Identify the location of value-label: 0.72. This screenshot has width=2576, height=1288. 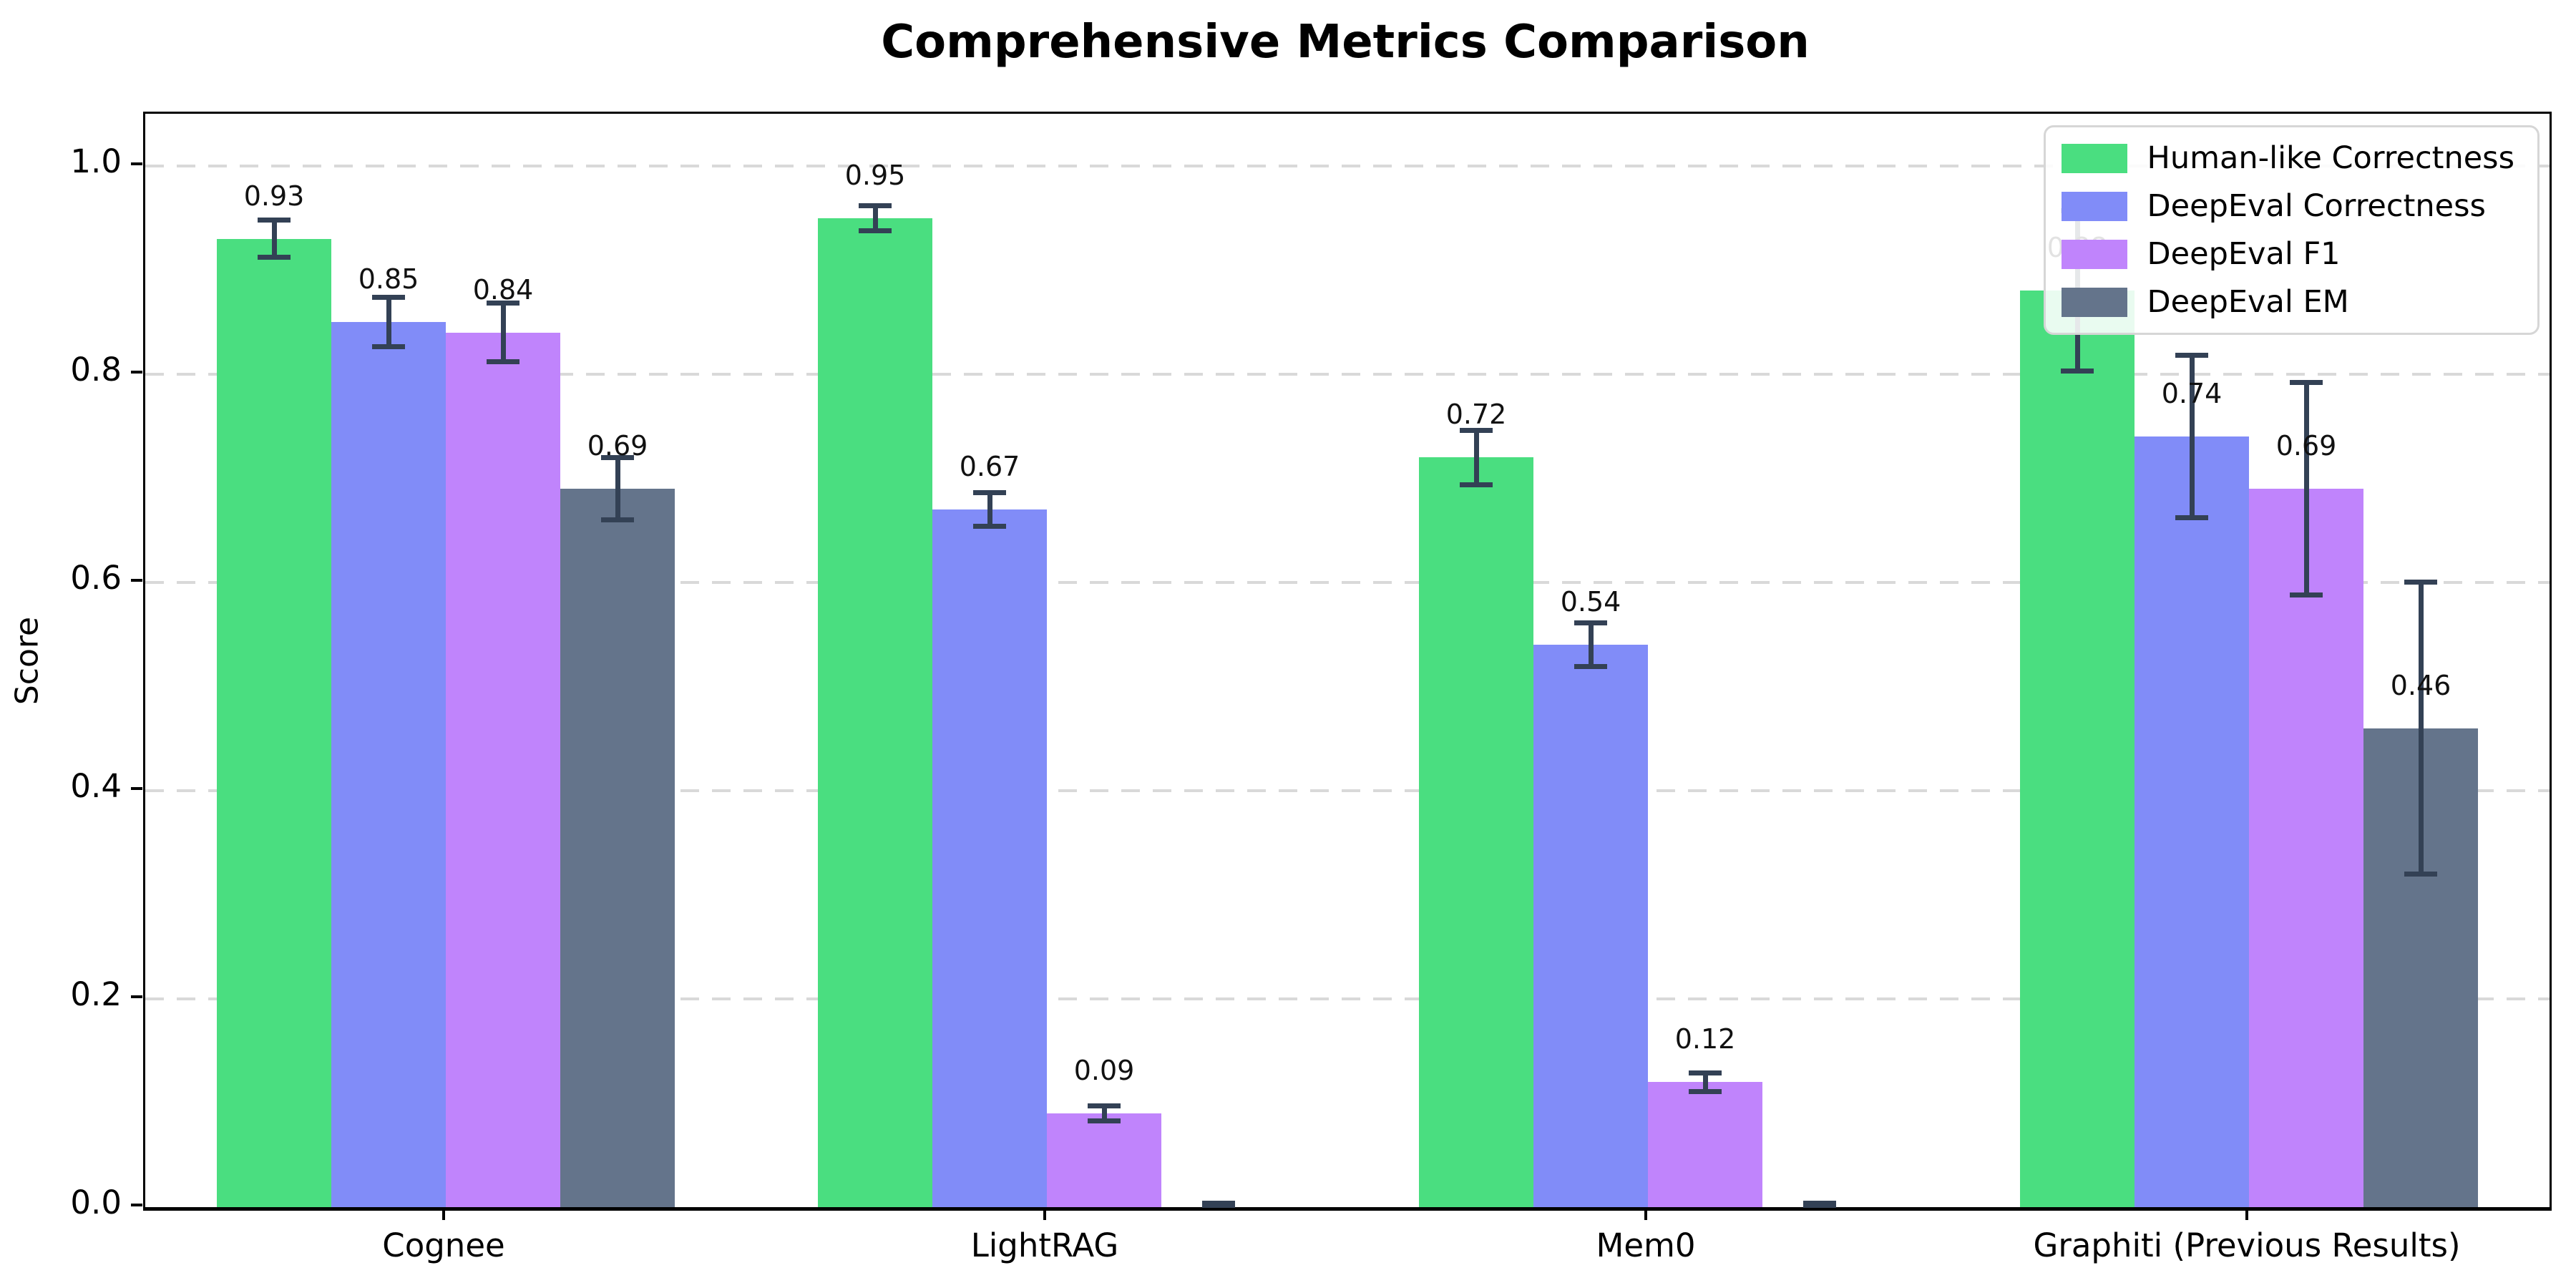
(1476, 415).